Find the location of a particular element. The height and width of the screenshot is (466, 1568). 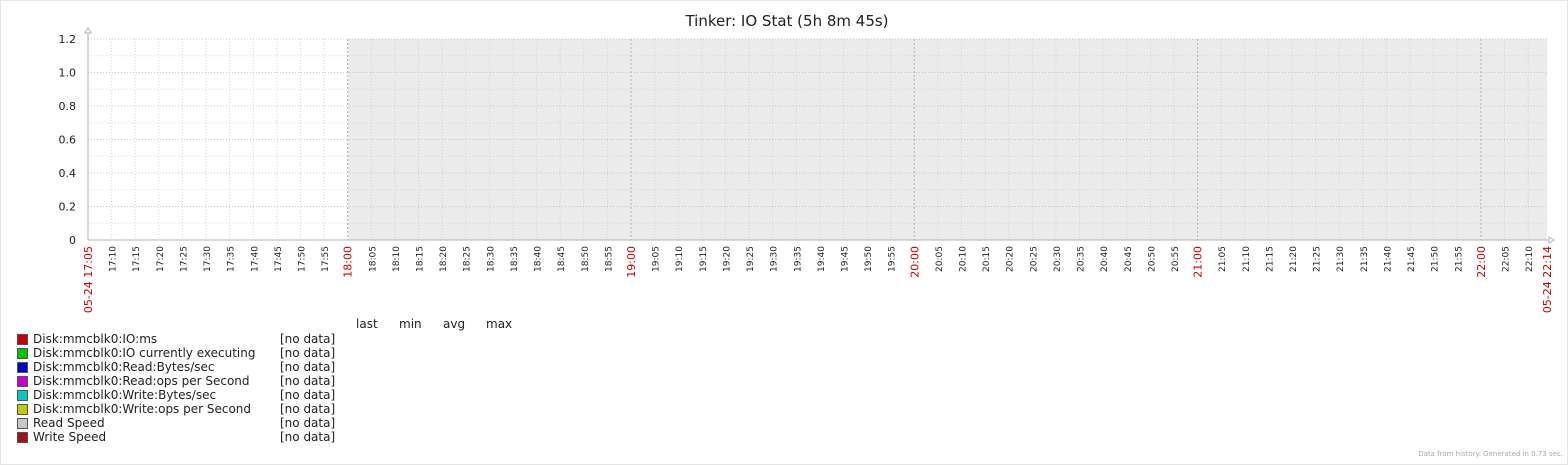

chart-title: Tinker: IO Stat (5h 8m 45s) is located at coordinates (786, 21).